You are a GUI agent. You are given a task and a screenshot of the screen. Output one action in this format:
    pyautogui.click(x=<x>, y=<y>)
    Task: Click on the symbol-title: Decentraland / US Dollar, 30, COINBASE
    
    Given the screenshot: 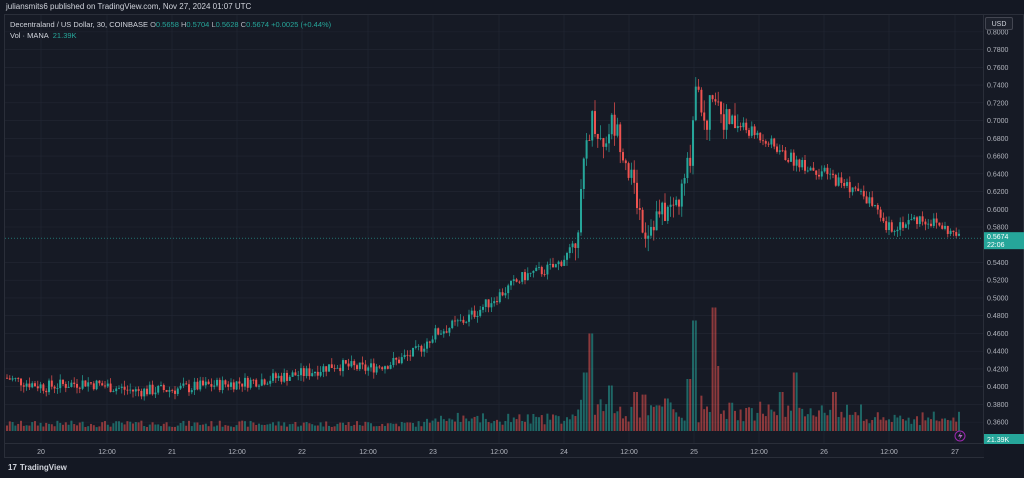 What is the action you would take?
    pyautogui.click(x=79, y=24)
    